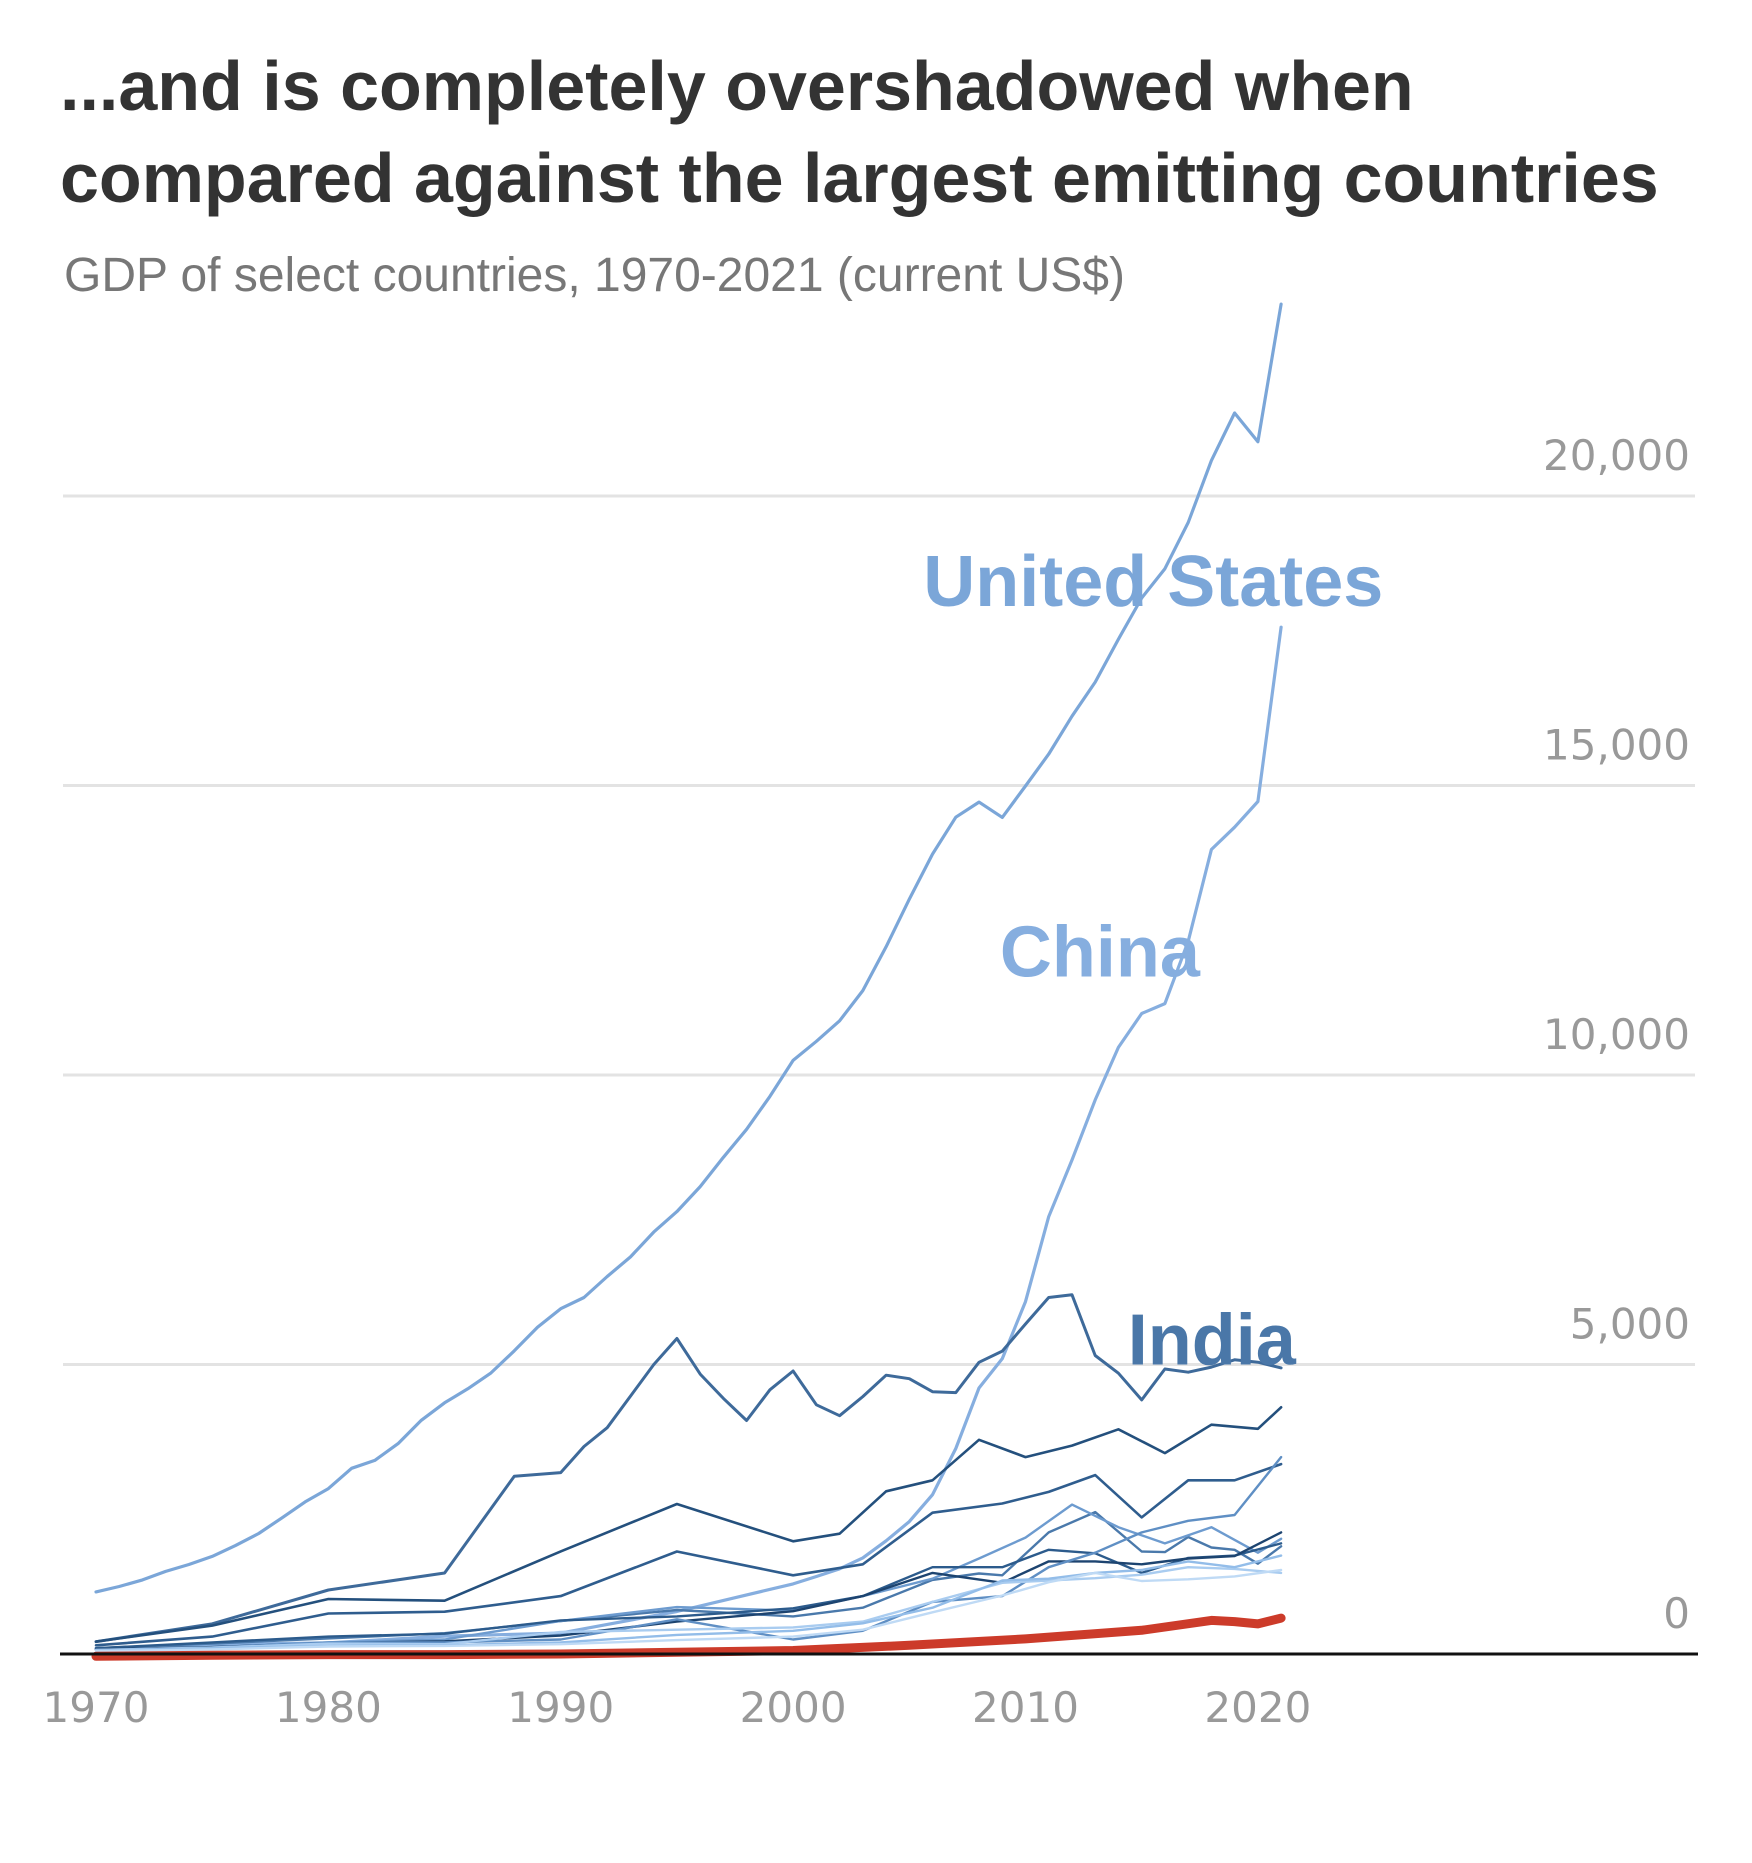  I want to click on series-label: China, so click(1100, 953).